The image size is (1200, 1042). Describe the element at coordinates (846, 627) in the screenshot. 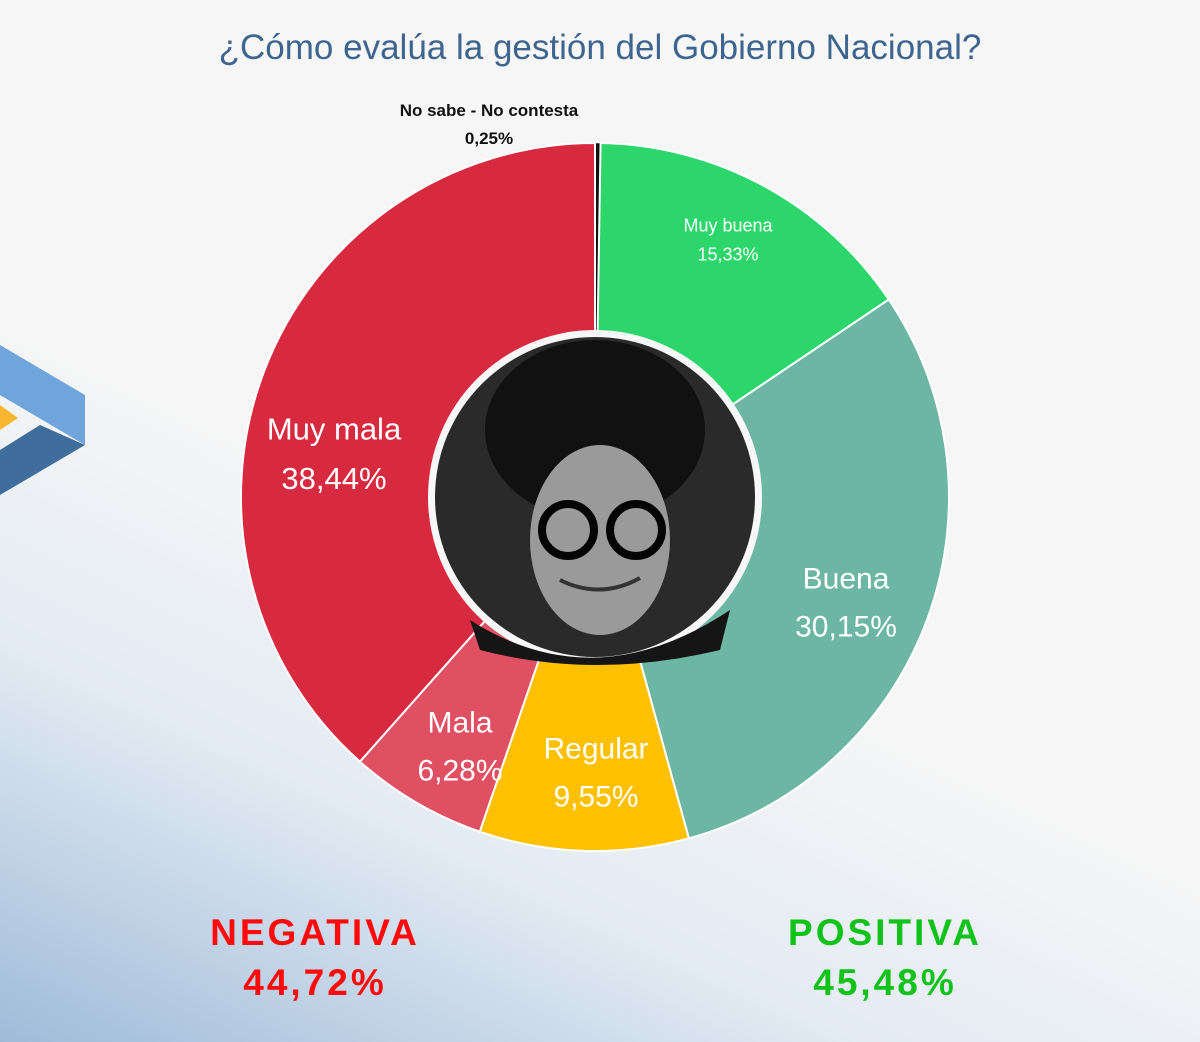

I see `slice-value-label: 30,15%` at that location.